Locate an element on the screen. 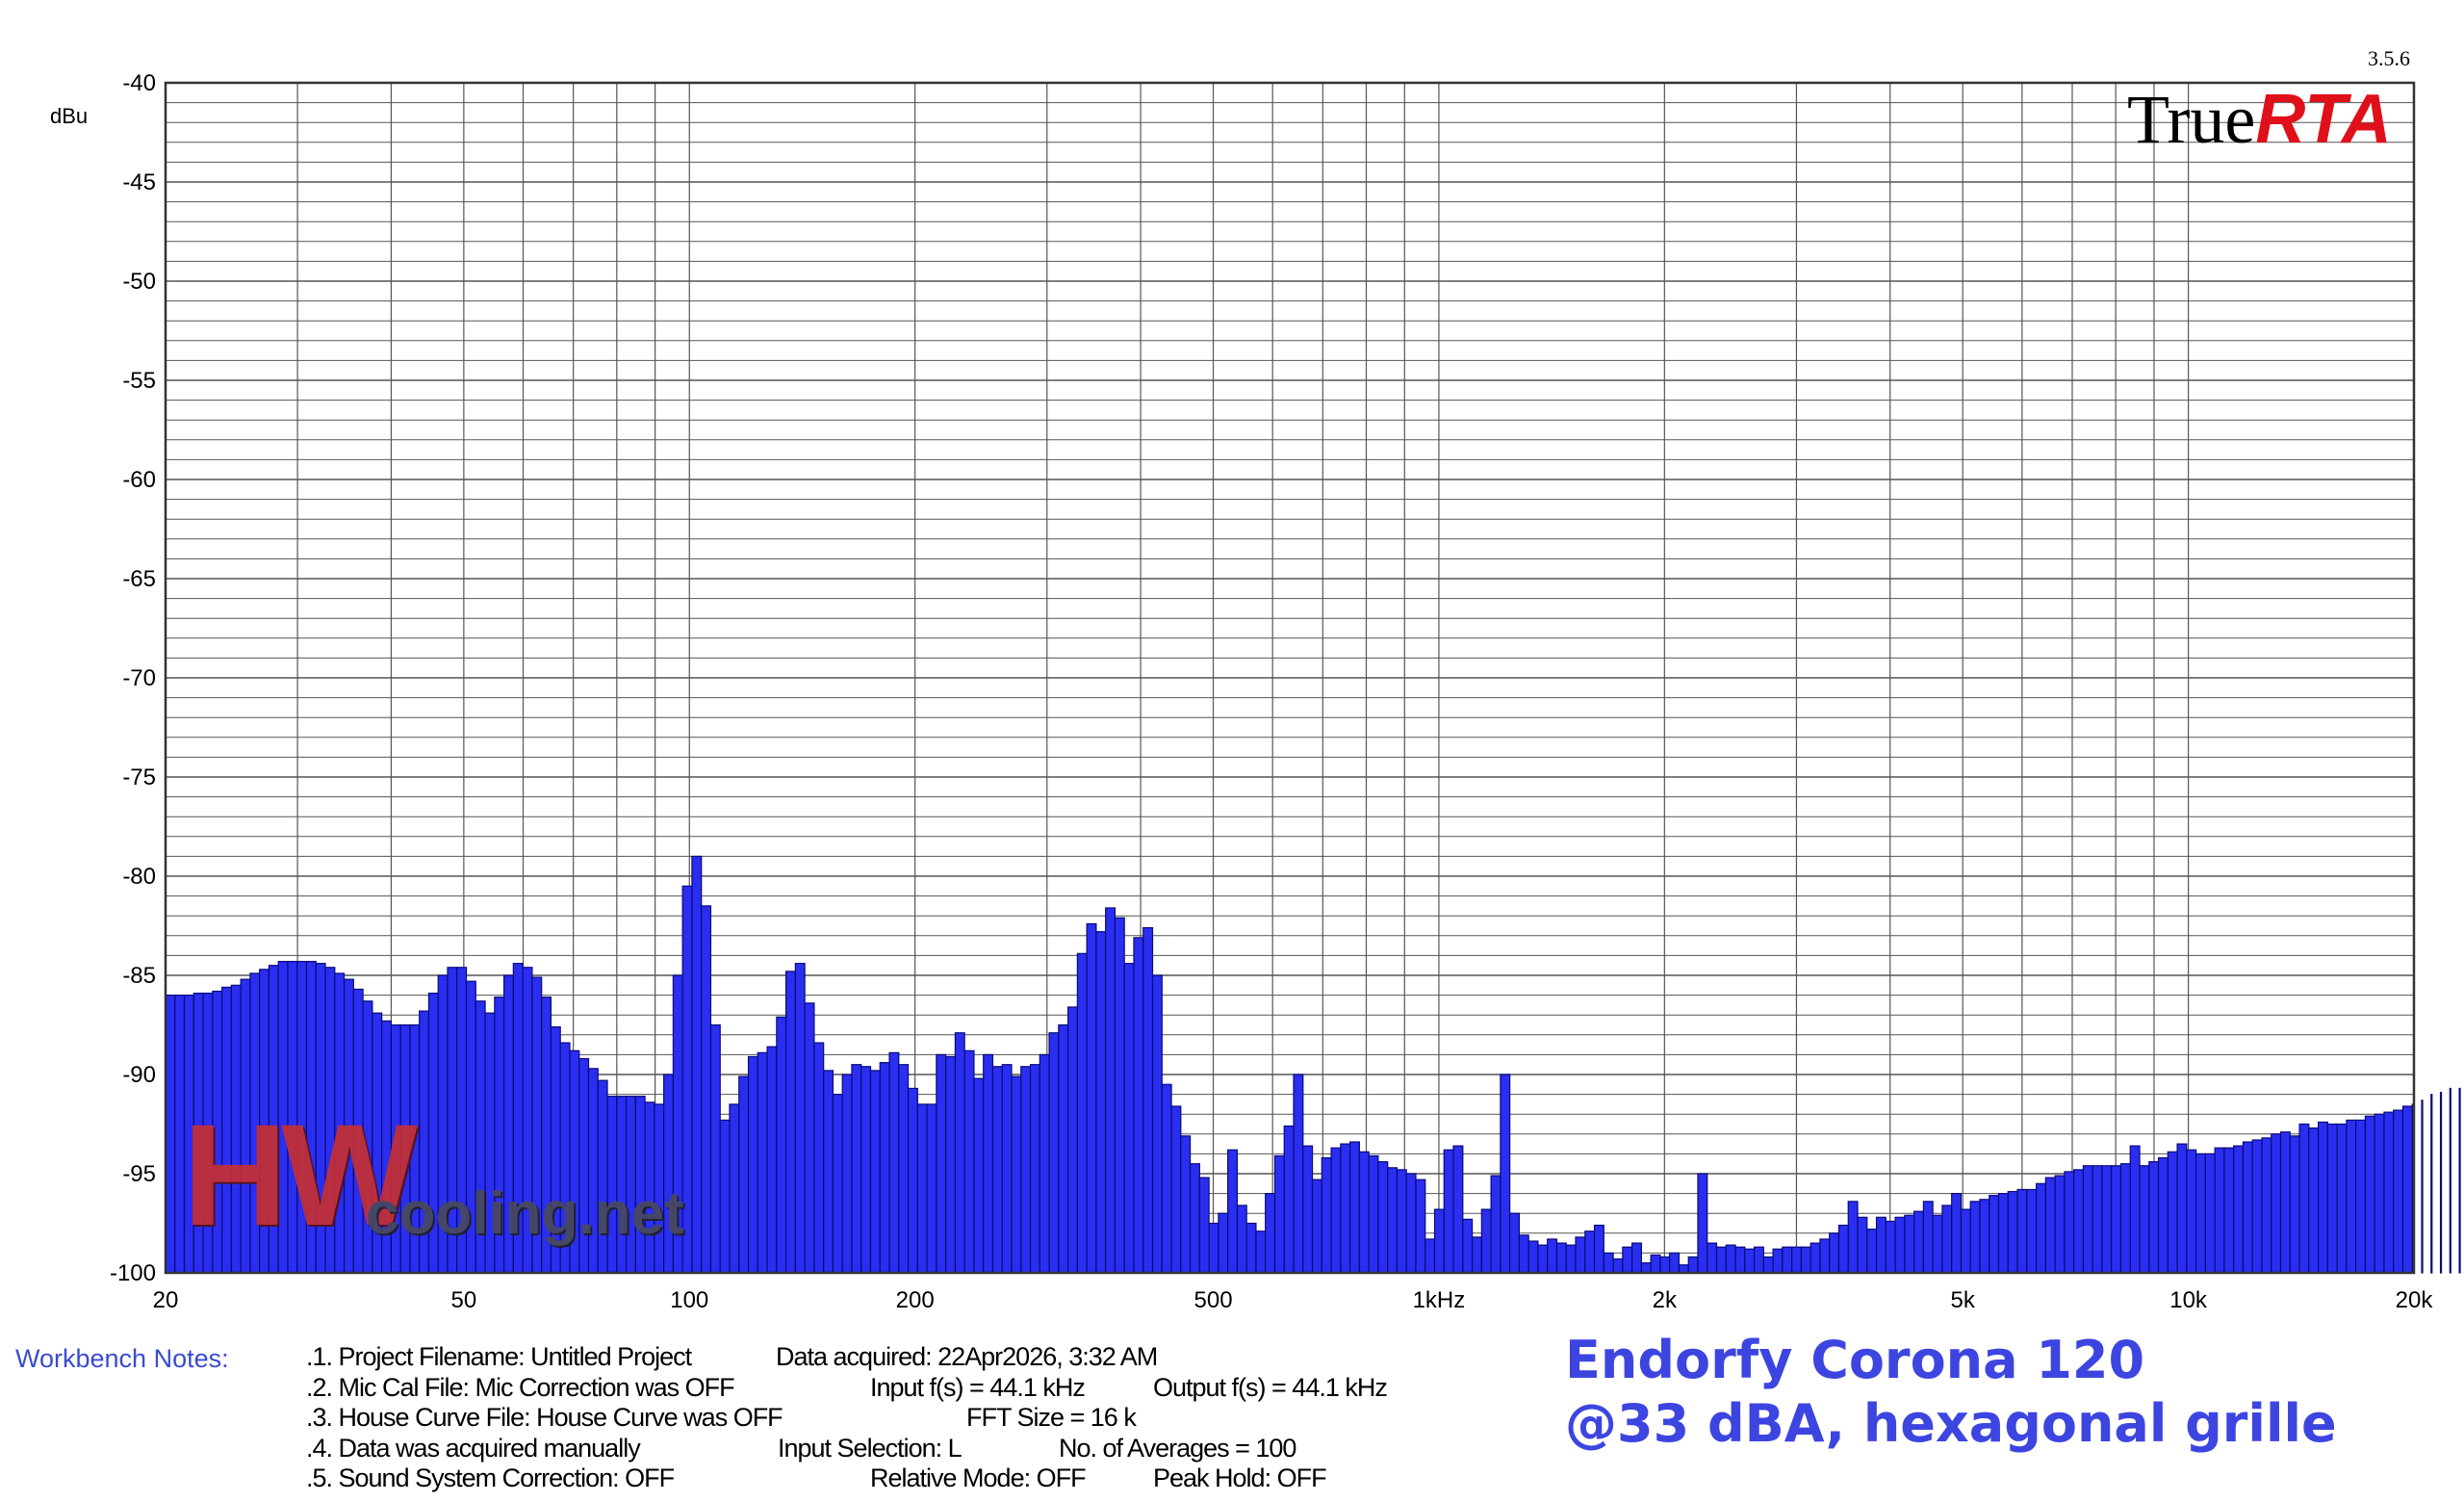 This screenshot has width=2464, height=1502. y-tick-label: -95 is located at coordinates (139, 1174).